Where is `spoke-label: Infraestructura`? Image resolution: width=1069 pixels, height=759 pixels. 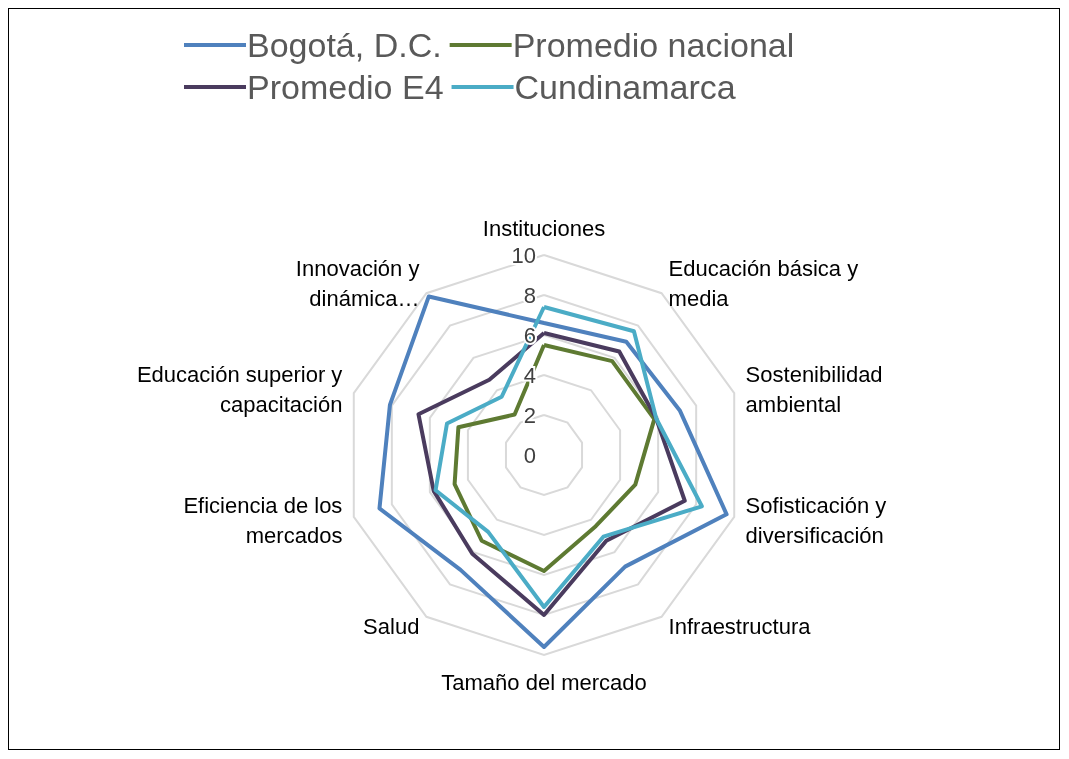 spoke-label: Infraestructura is located at coordinates (740, 627).